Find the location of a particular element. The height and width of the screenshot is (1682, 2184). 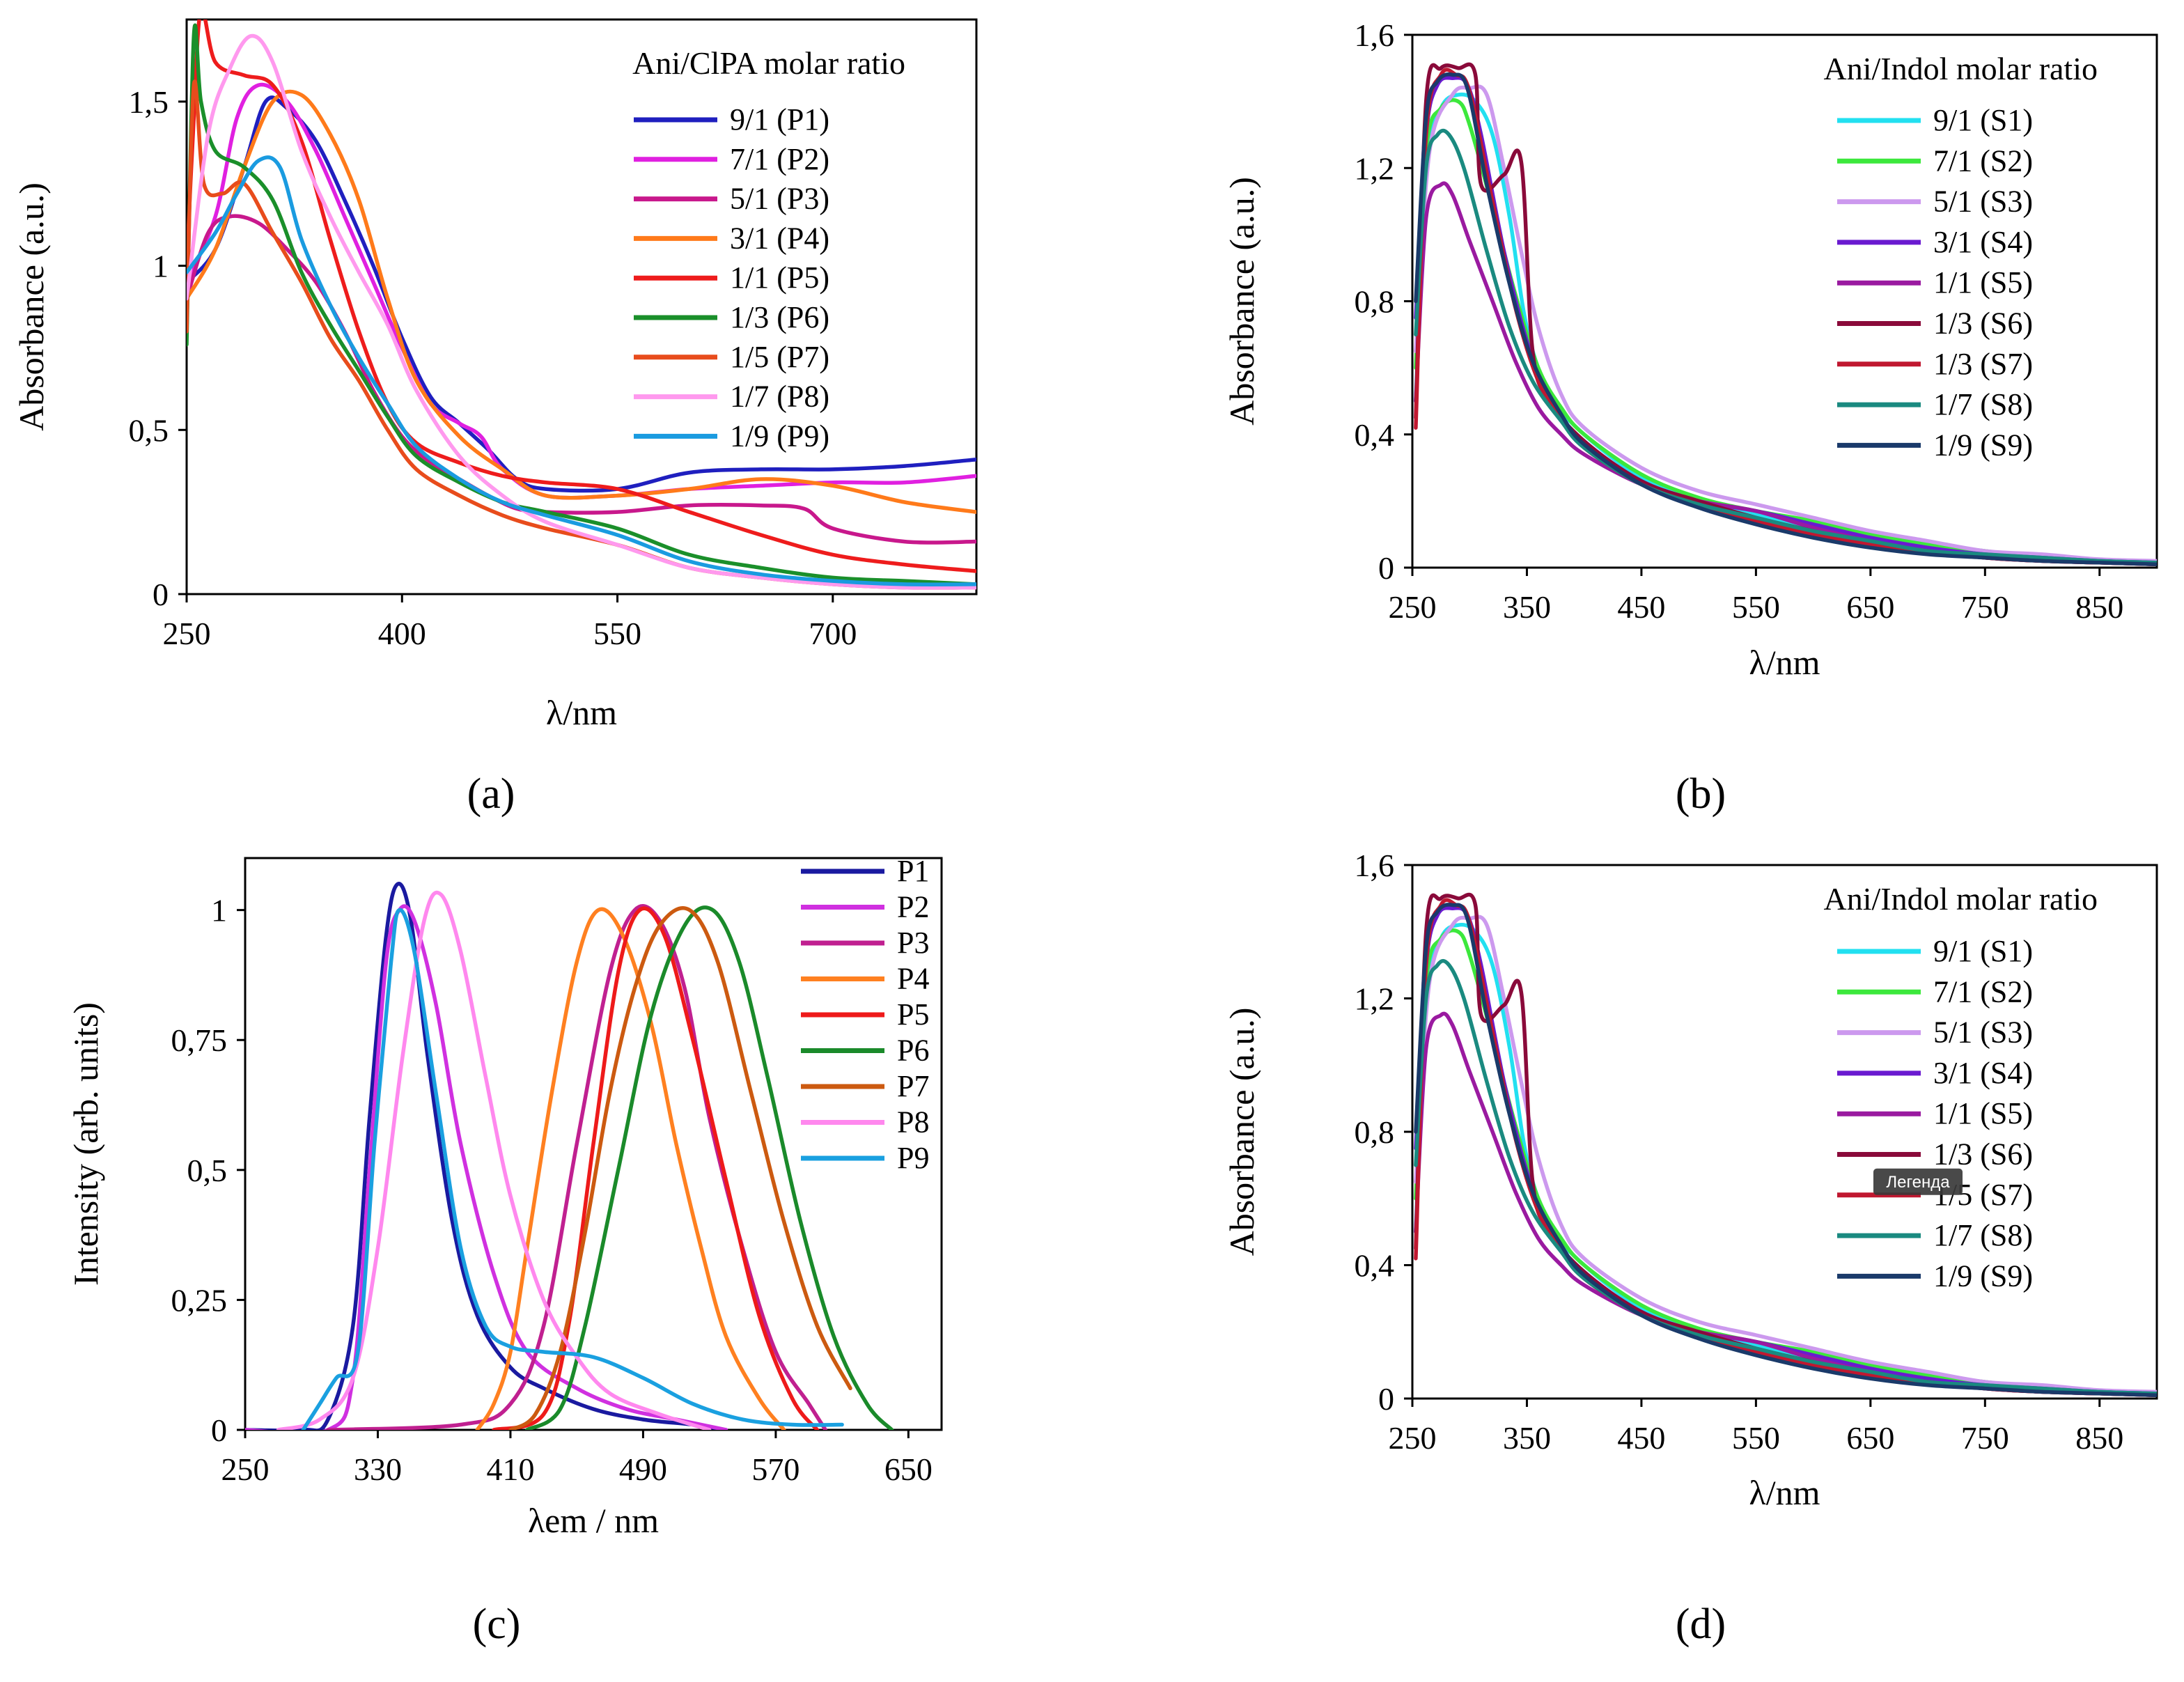

x-tick-label: 550 is located at coordinates (1756, 1438).